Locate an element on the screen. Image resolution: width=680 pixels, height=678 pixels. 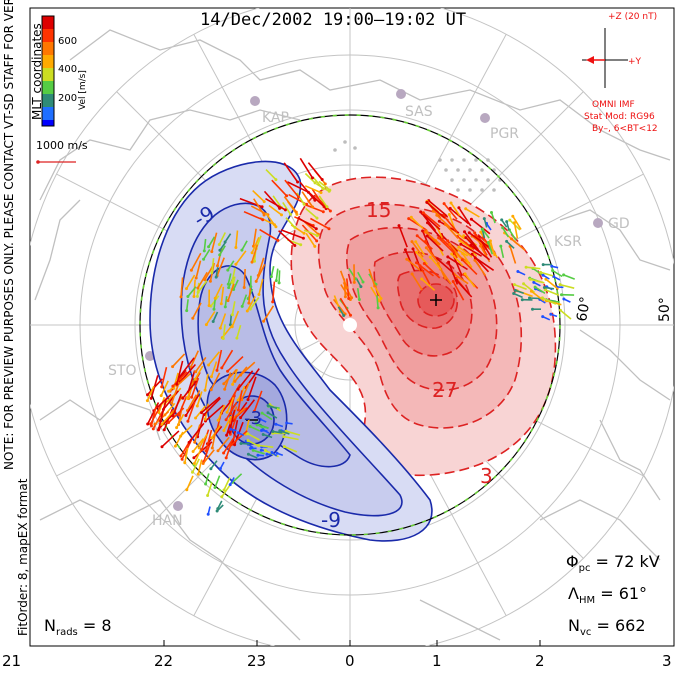
hm-boundary-latitude: ΛHM = 61° is located at coordinates (607, 595).